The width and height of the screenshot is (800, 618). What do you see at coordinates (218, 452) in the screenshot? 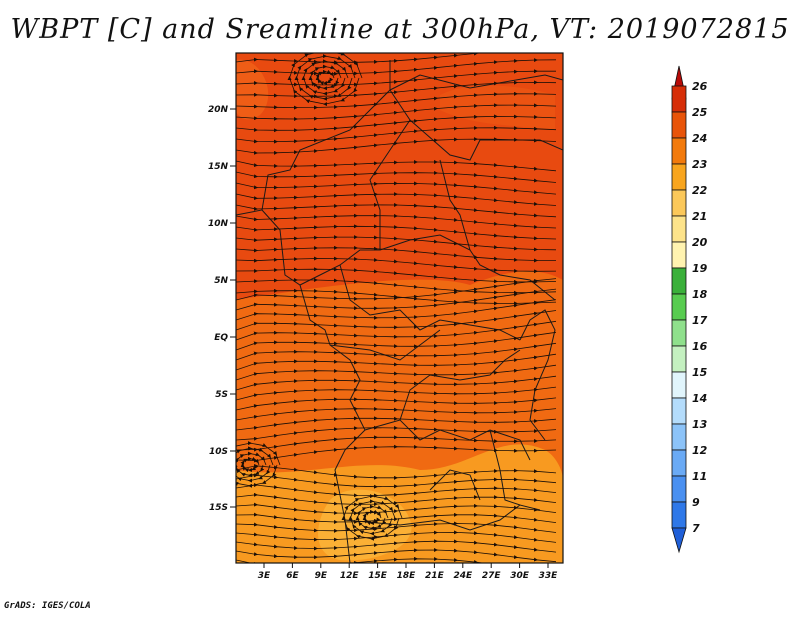
I see `lat-tick-label: 10S` at bounding box center [218, 452].